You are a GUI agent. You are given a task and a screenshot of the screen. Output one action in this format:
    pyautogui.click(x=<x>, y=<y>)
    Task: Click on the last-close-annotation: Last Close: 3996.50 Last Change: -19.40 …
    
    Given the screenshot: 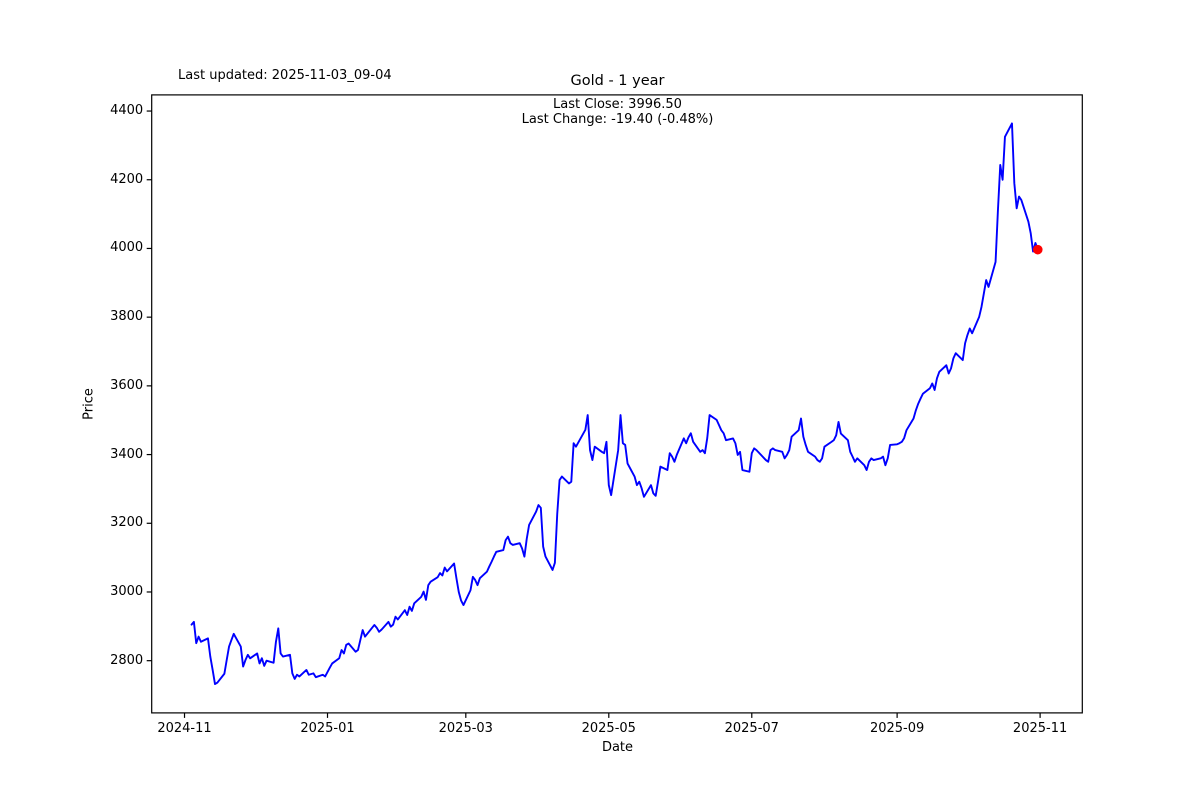 What is the action you would take?
    pyautogui.click(x=617, y=112)
    